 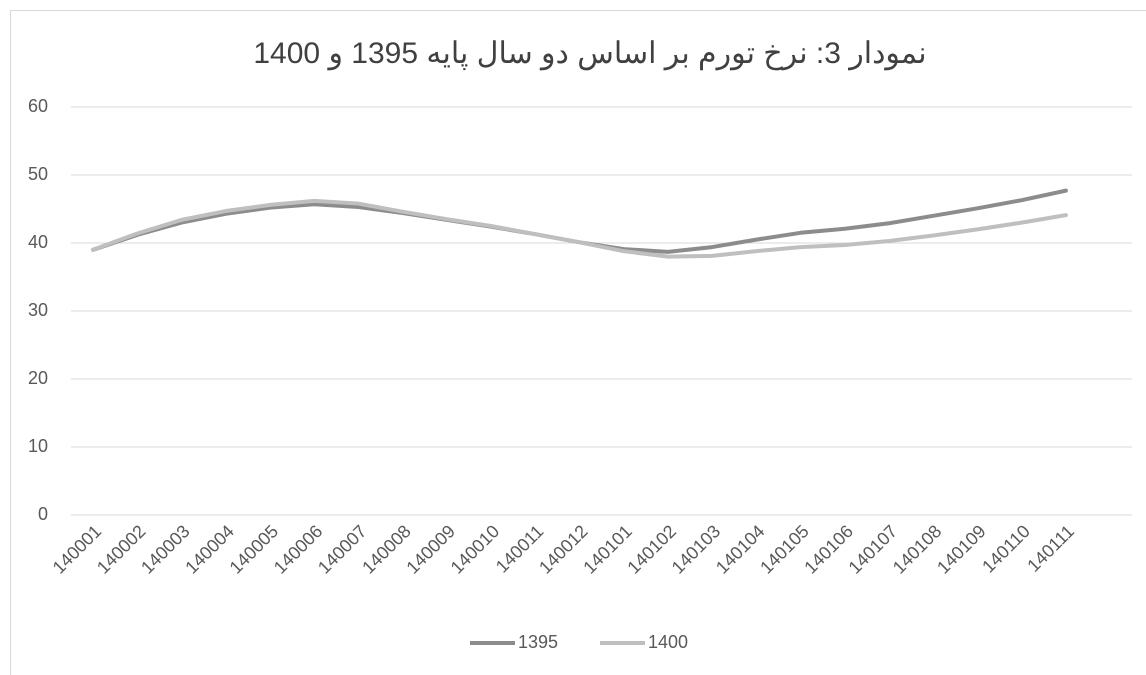 I want to click on y-tick-label: 40, so click(x=38, y=242).